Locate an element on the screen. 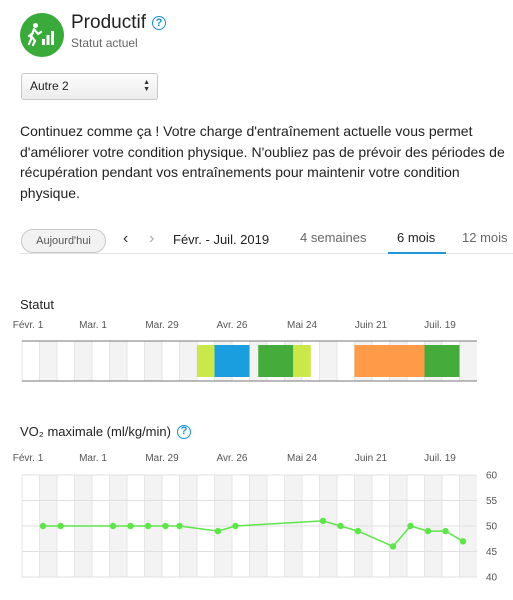  status-month-label: Févr. 1 is located at coordinates (28, 325).